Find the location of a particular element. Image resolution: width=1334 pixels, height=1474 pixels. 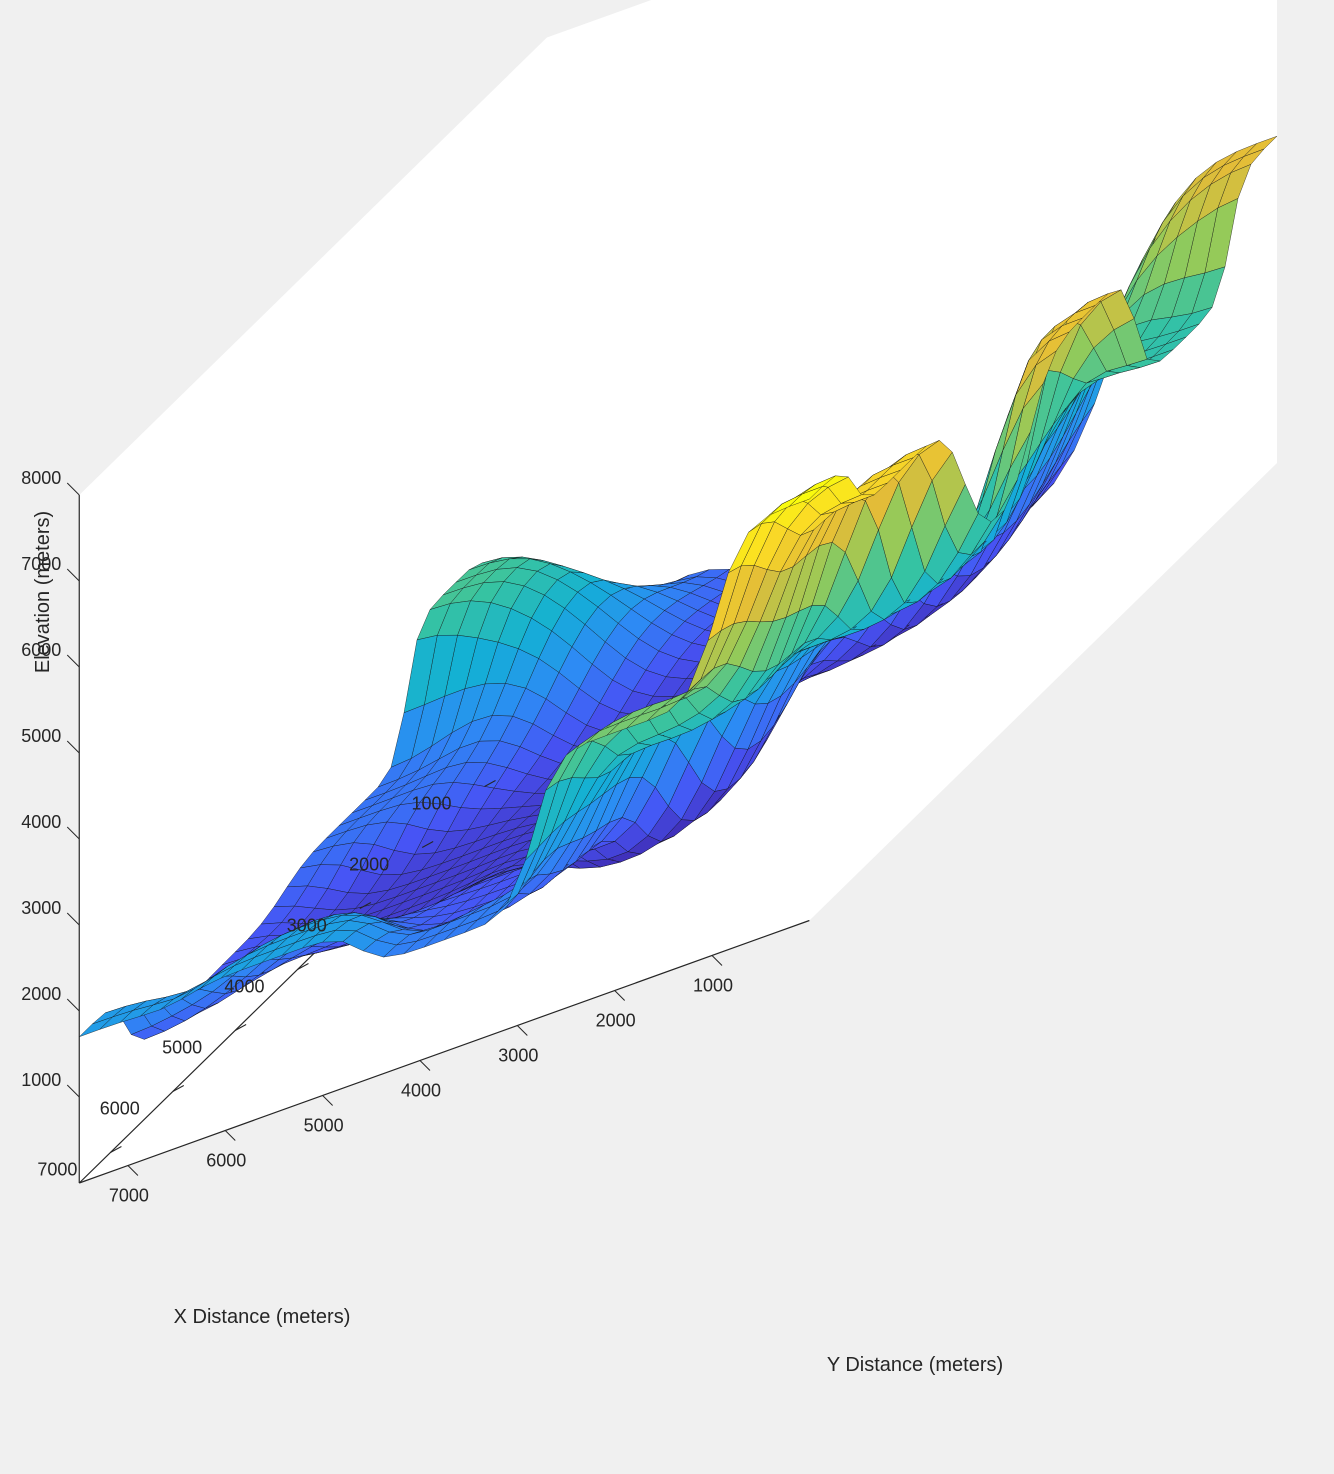

x-tick-label: 4000 is located at coordinates (244, 986).